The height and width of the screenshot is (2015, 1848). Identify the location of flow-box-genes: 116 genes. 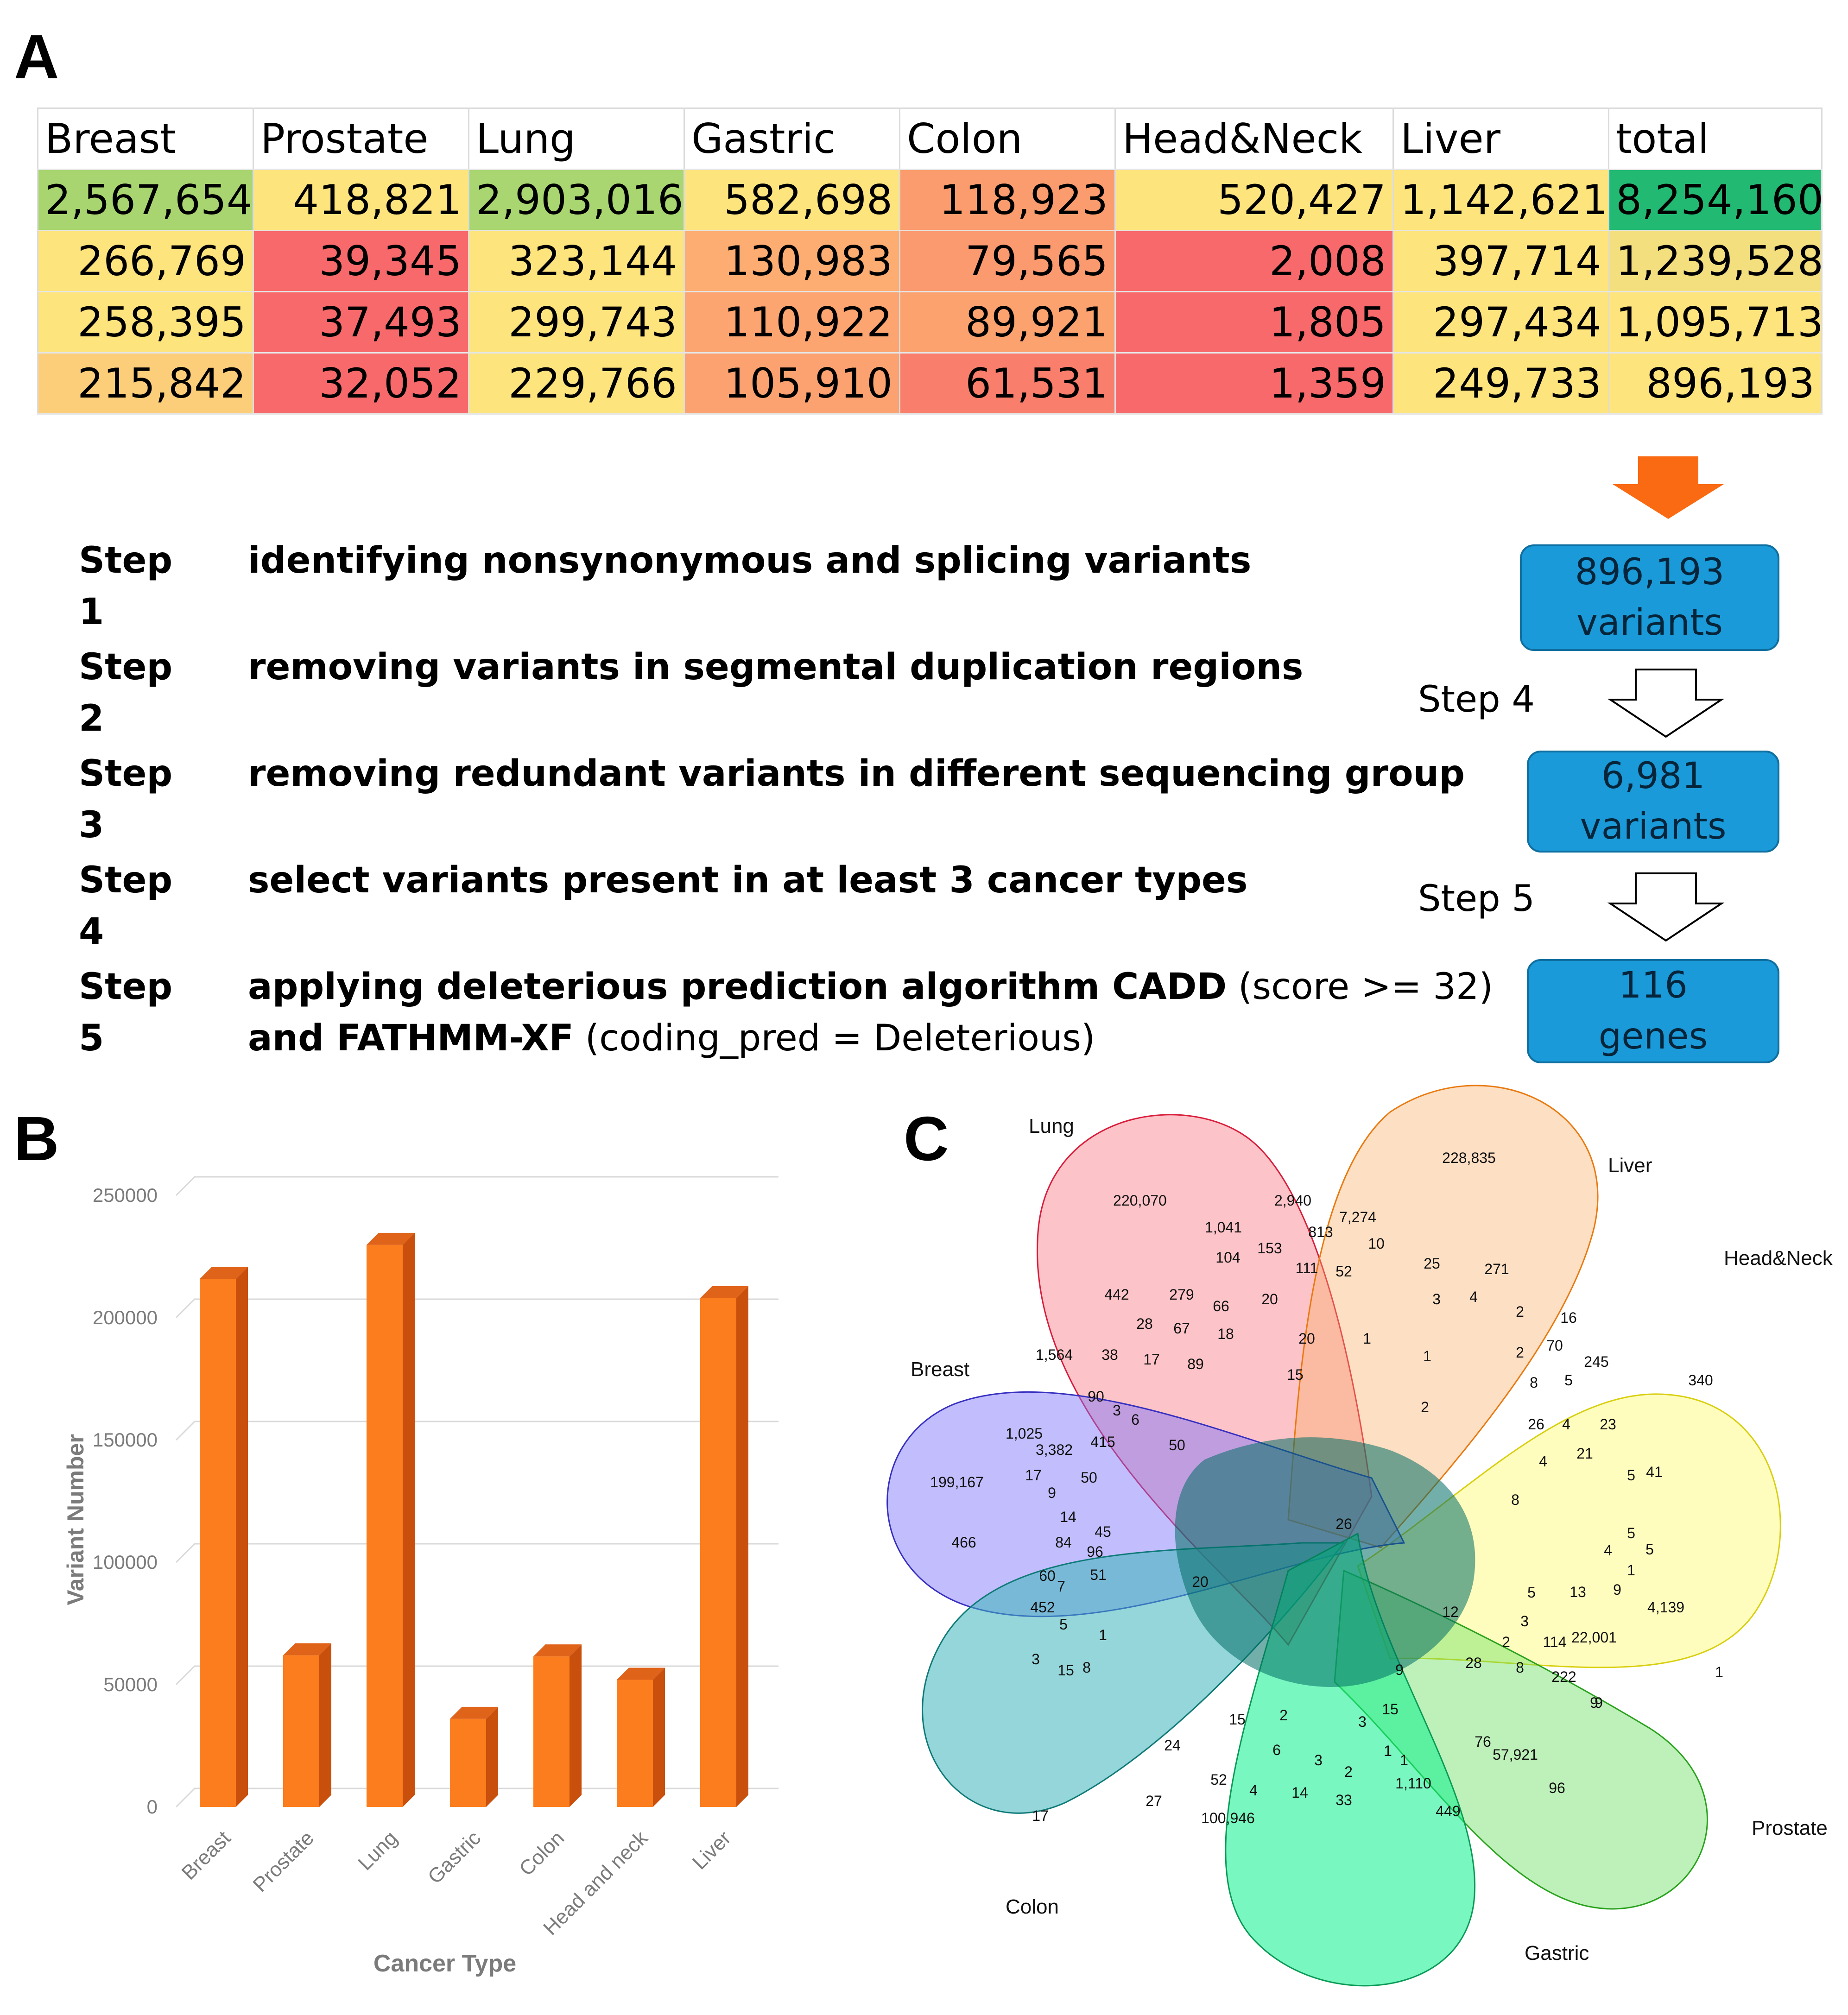
(1653, 1011).